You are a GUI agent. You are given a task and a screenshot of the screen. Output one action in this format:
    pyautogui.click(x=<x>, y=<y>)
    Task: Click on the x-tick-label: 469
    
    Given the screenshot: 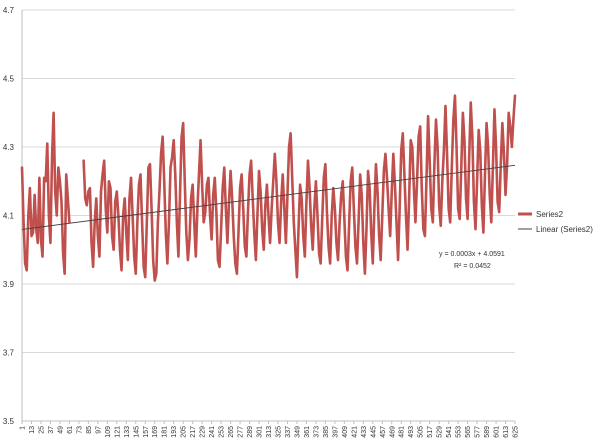 What is the action you would take?
    pyautogui.click(x=392, y=432)
    